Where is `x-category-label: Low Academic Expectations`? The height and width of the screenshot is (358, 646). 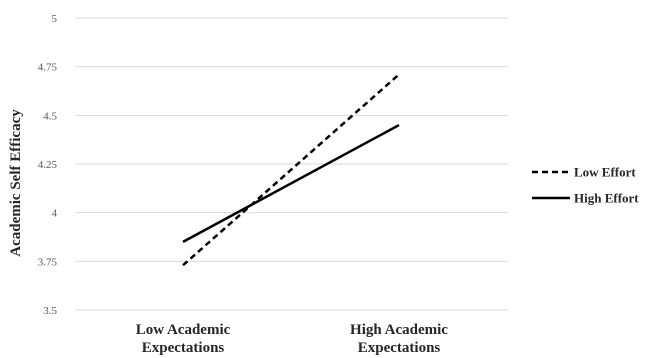 x-category-label: Low Academic Expectations is located at coordinates (183, 339).